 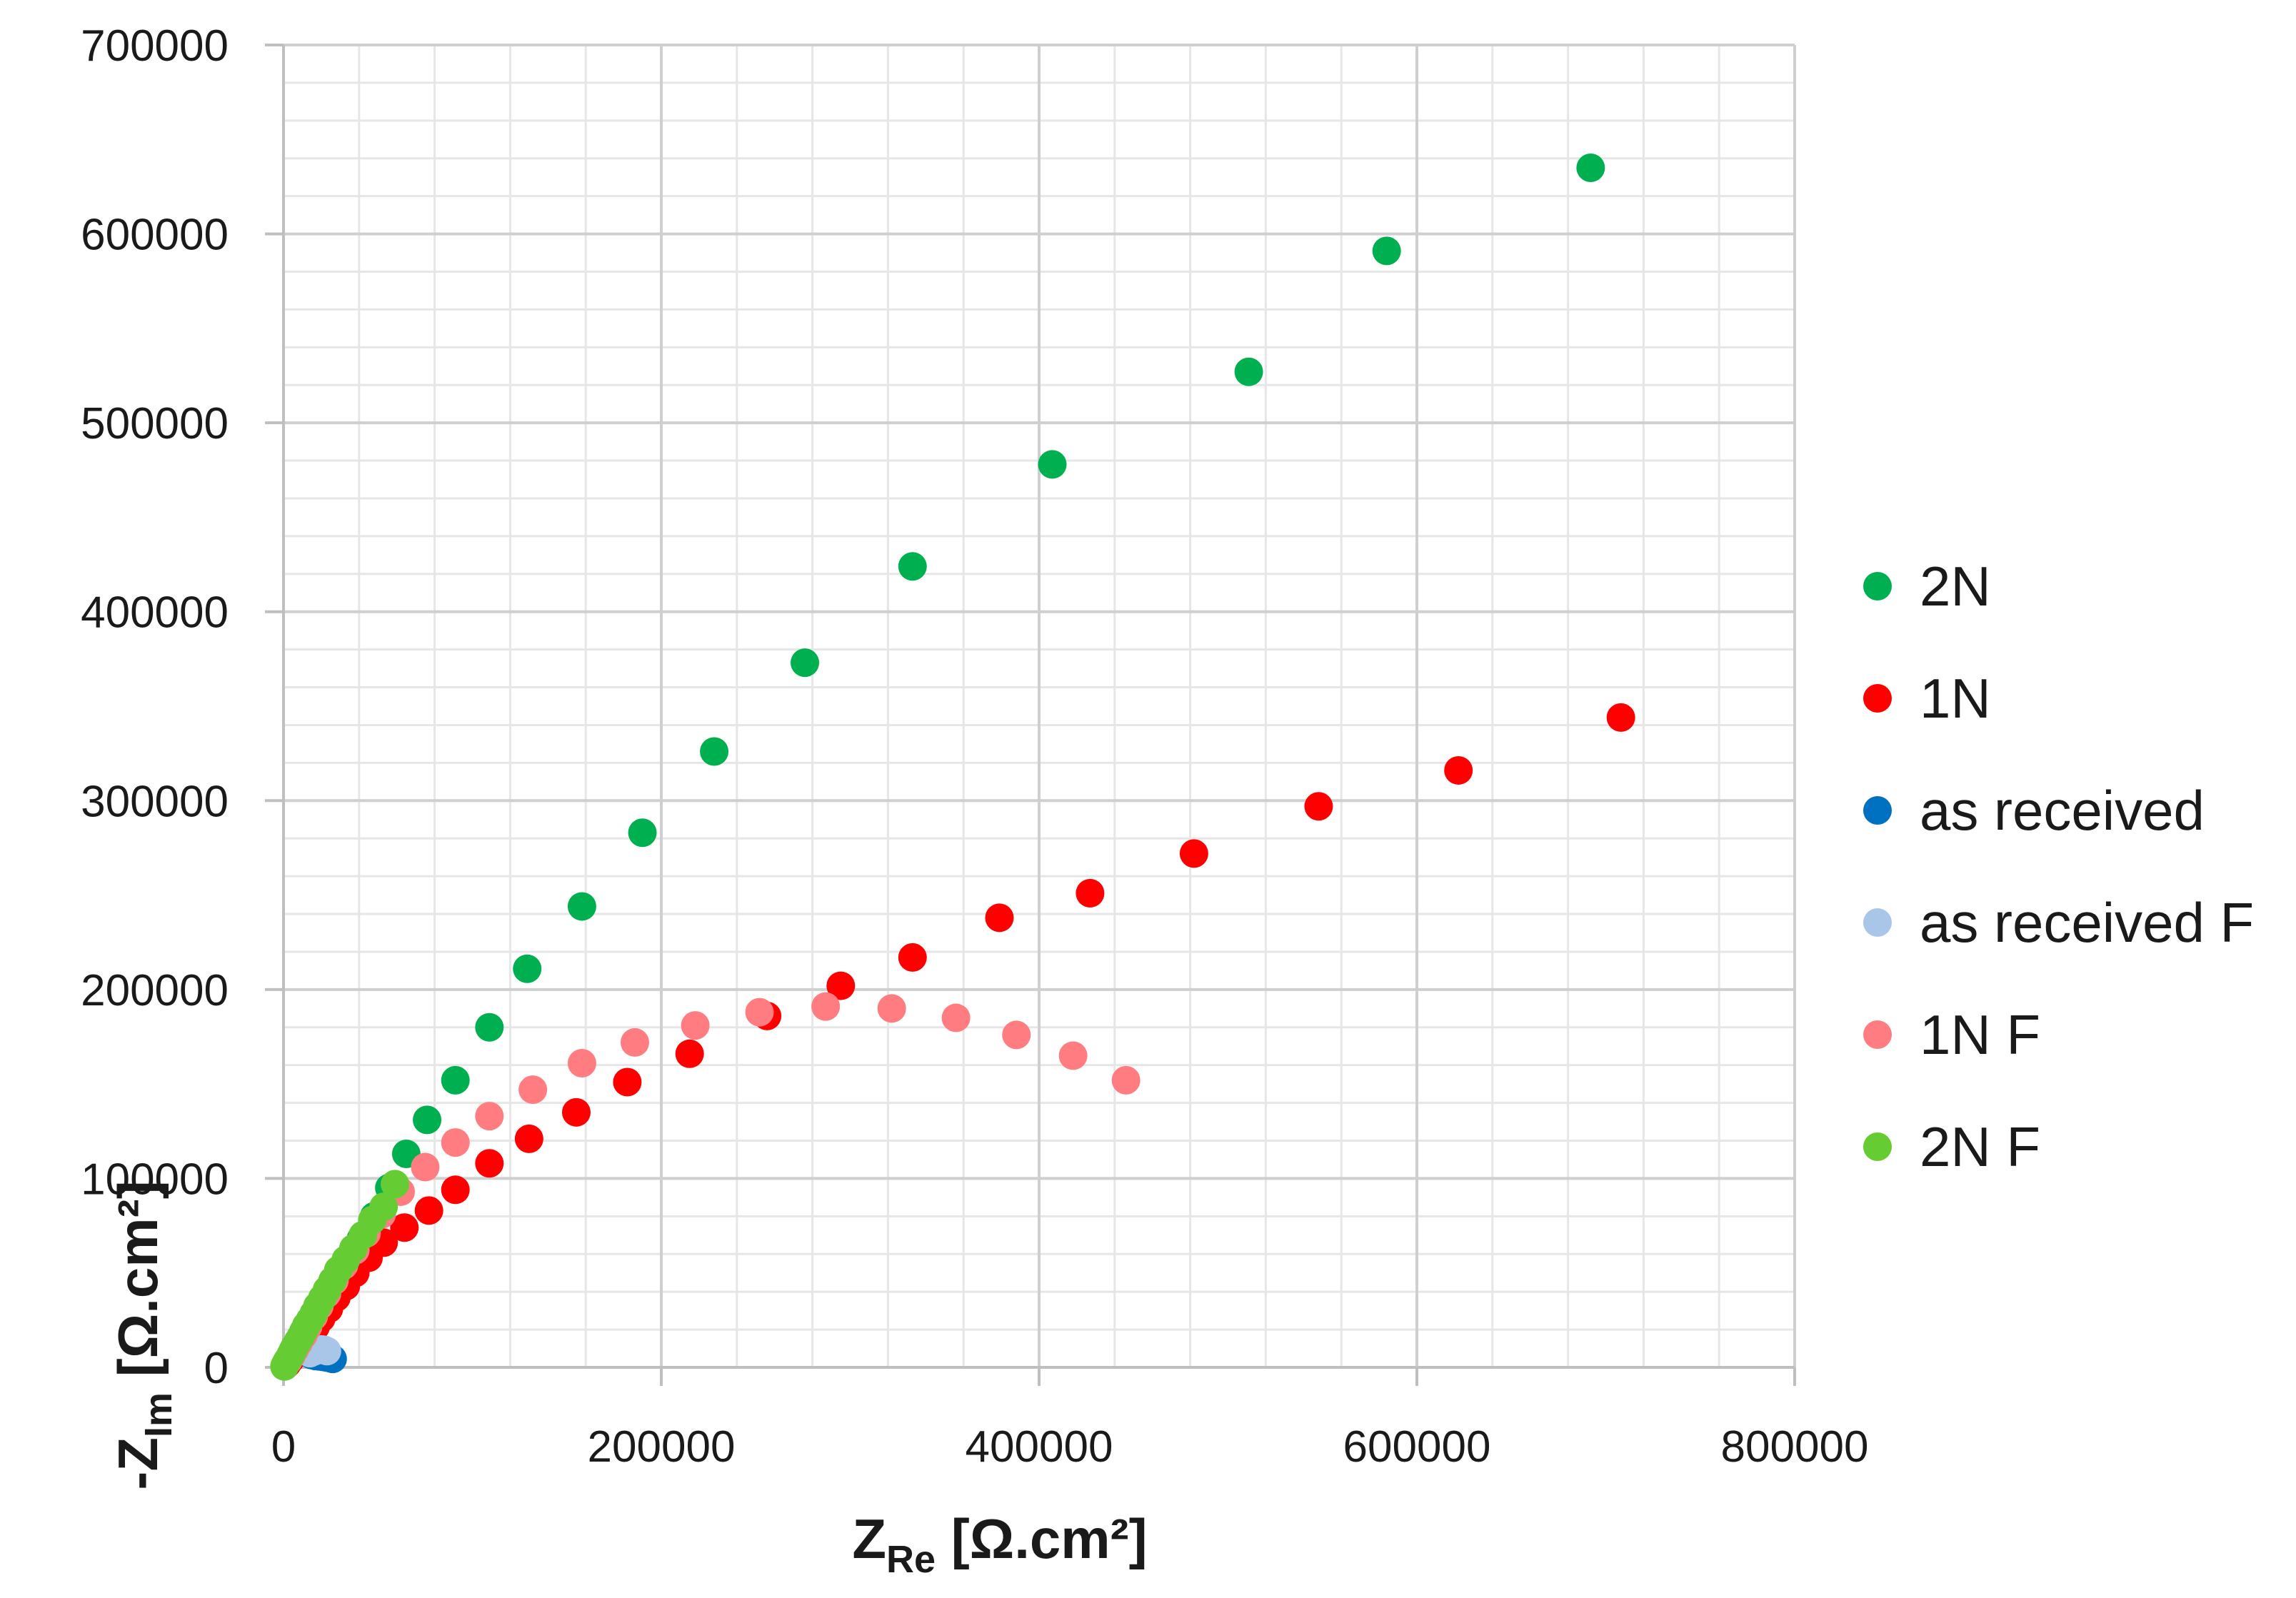 I want to click on x-axis-title: ZRe [Ω.cm²], so click(x=999, y=1544).